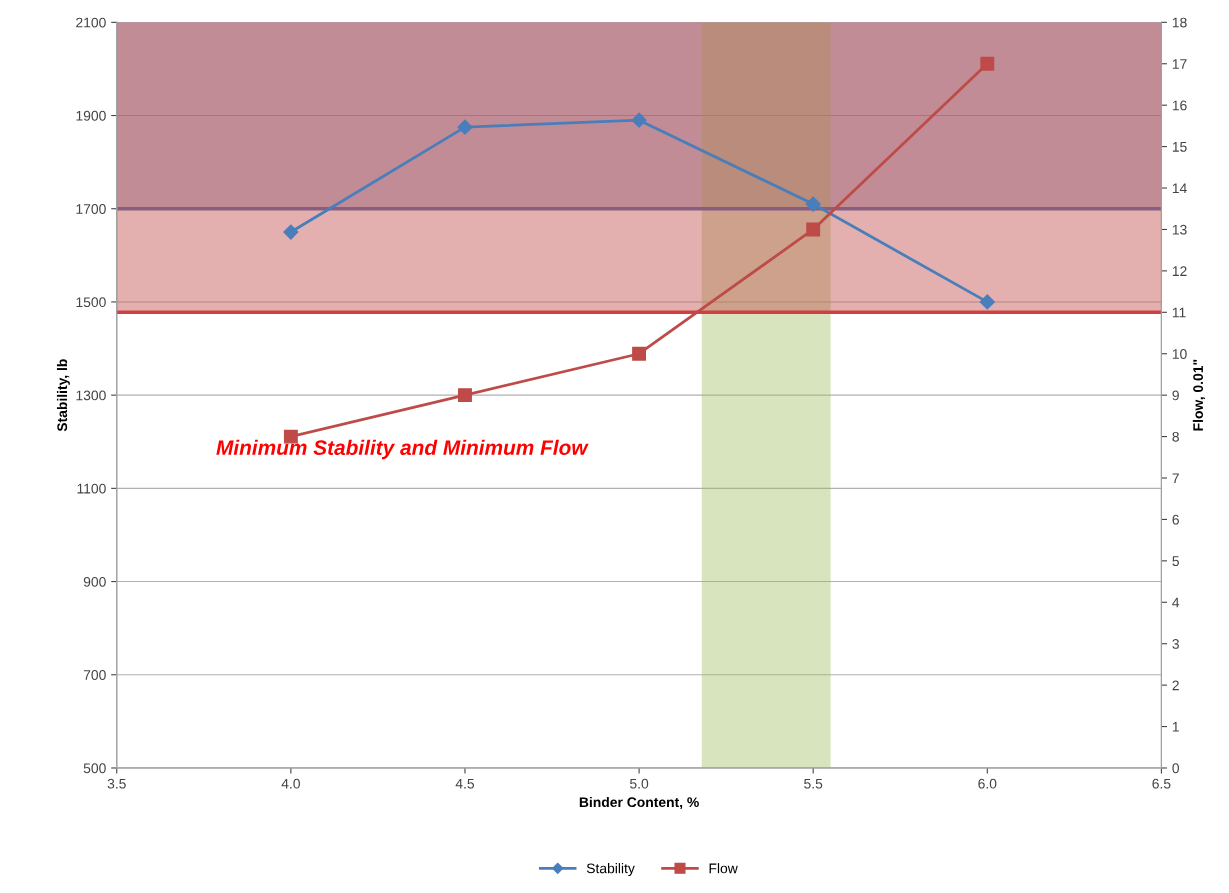 Image resolution: width=1229 pixels, height=893 pixels. I want to click on y2-tick-label: 0, so click(1175, 768).